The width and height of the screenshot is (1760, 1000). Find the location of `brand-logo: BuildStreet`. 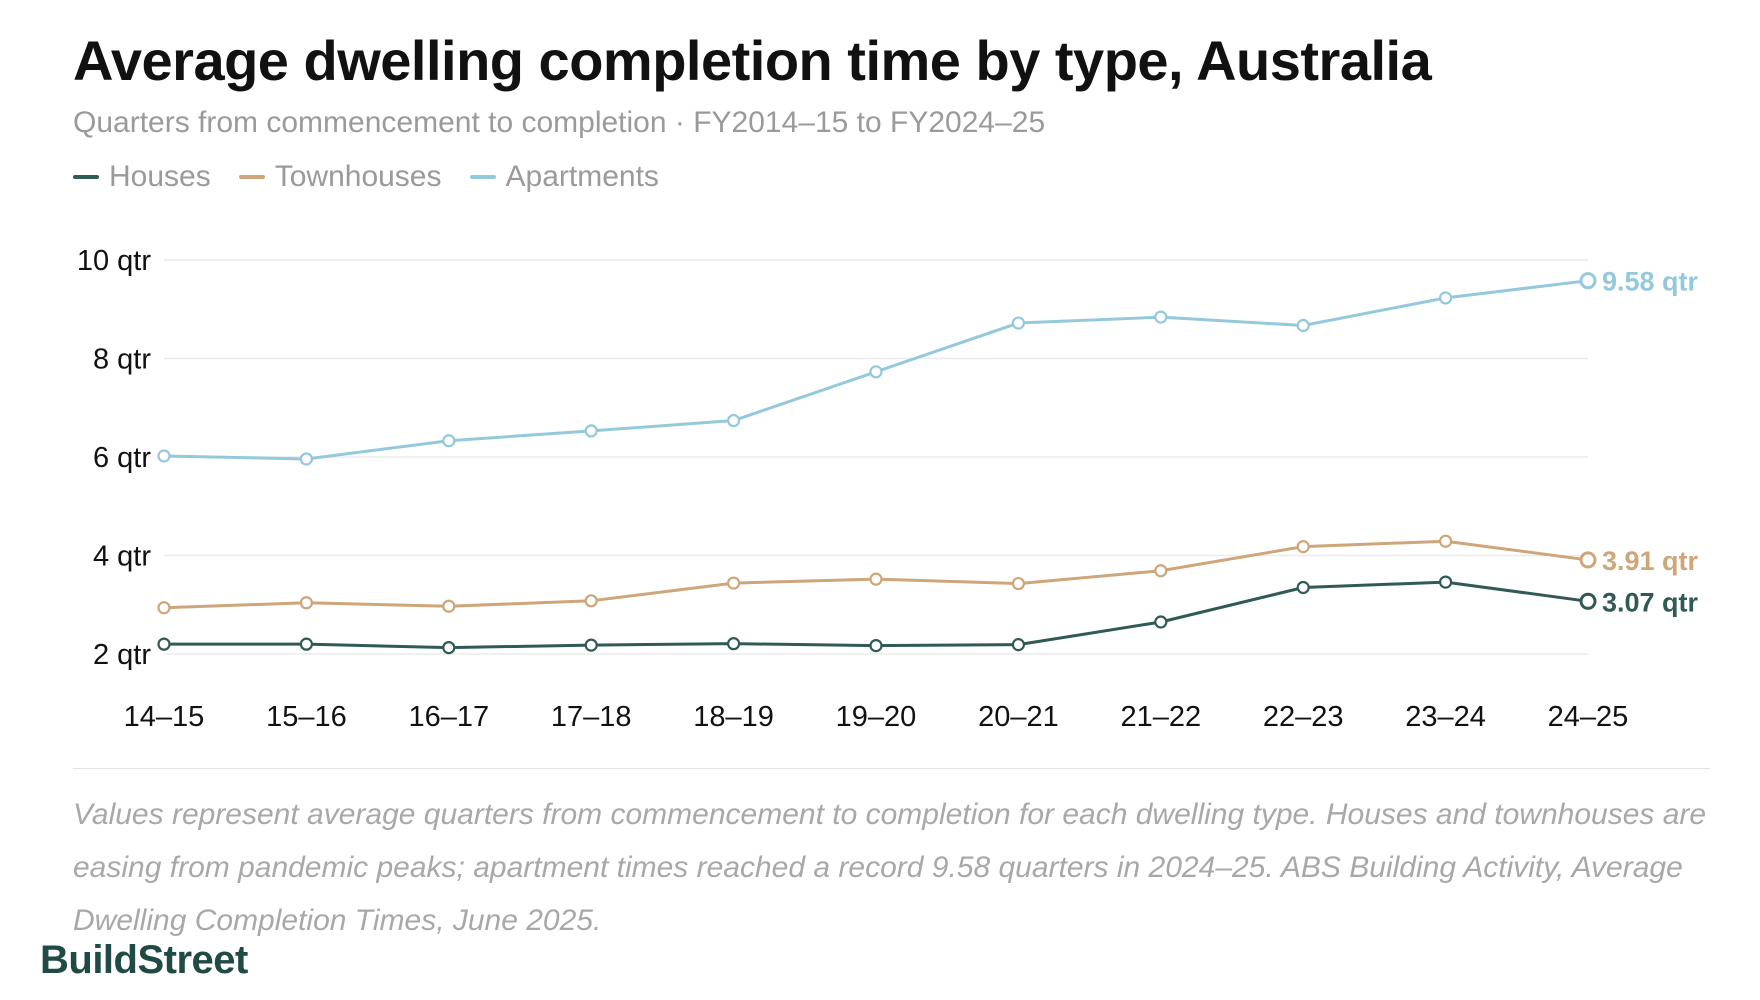

brand-logo: BuildStreet is located at coordinates (144, 960).